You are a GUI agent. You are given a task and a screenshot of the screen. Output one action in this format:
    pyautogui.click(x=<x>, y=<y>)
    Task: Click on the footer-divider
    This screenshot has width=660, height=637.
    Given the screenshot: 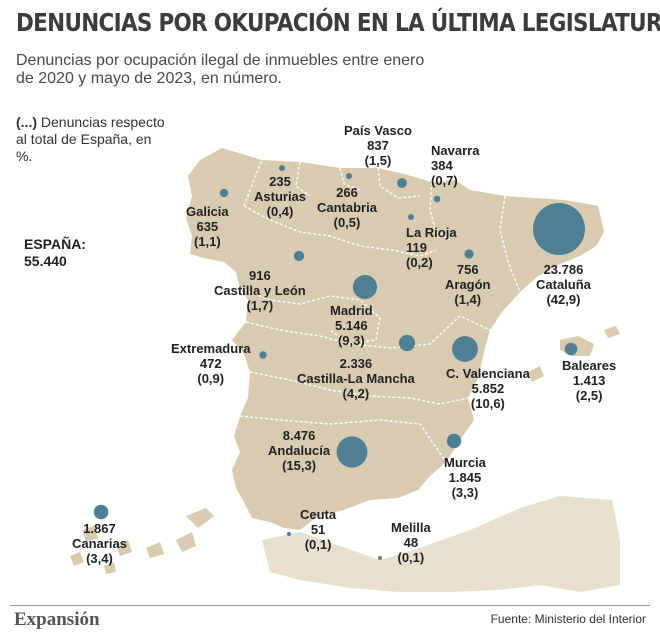 What is the action you would take?
    pyautogui.click(x=330, y=605)
    